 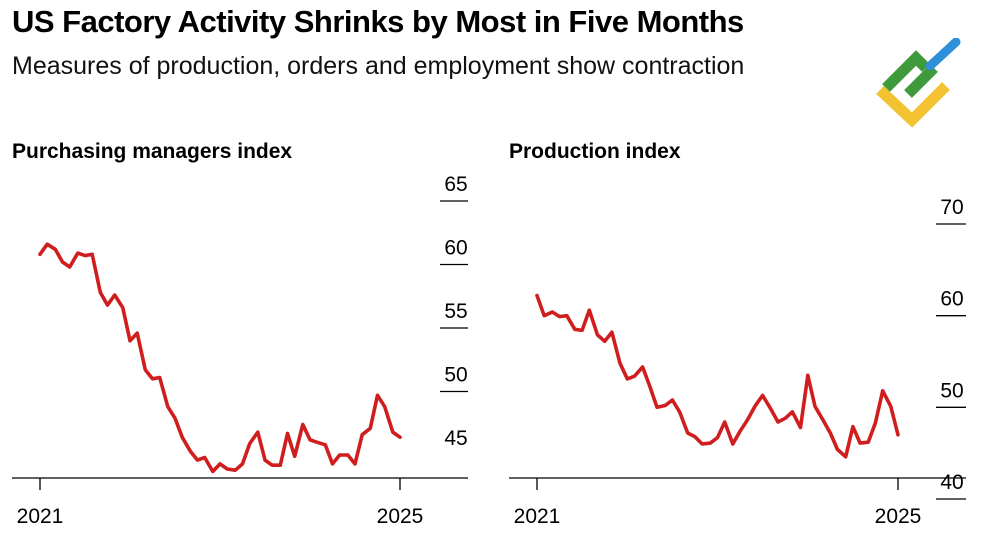 What do you see at coordinates (455, 248) in the screenshot?
I see `pmi-y-tick-label: 60` at bounding box center [455, 248].